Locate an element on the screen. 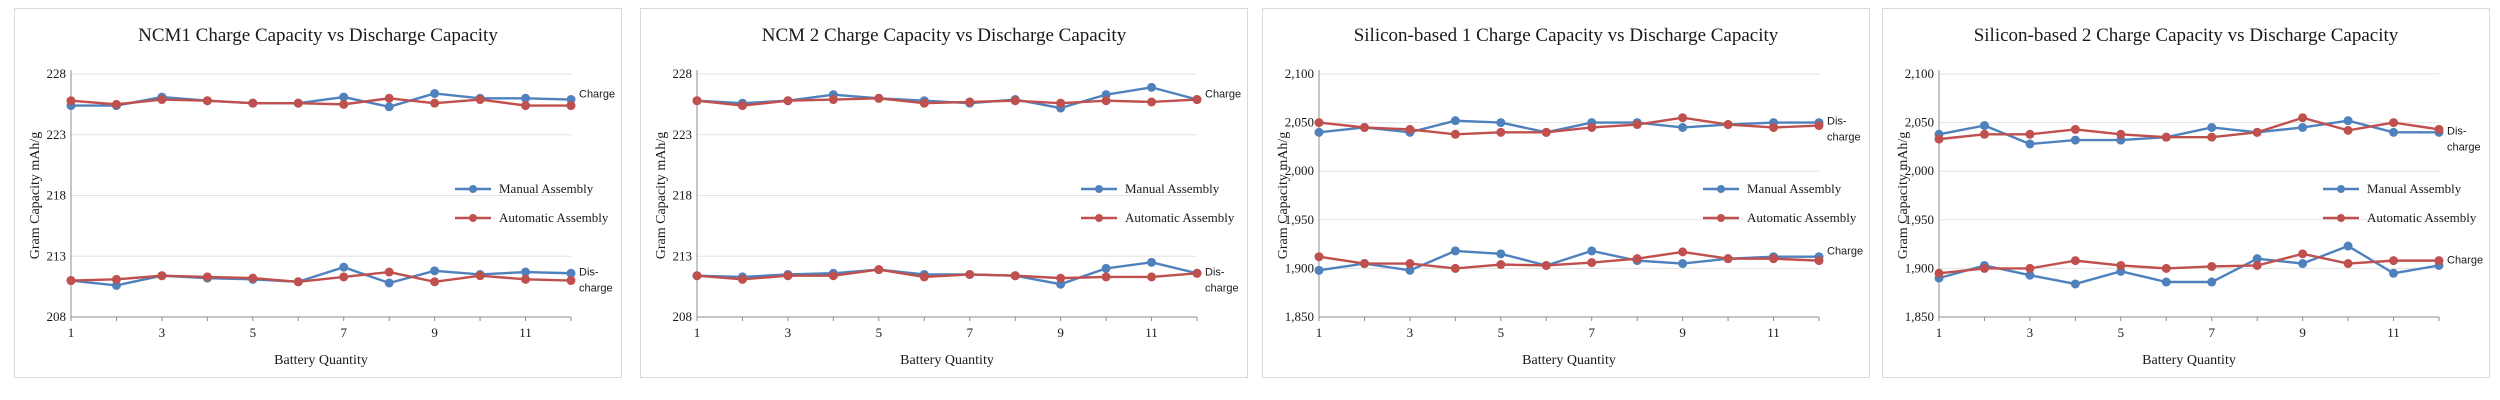  y-tick-label: 1,950 is located at coordinates (1299, 219).